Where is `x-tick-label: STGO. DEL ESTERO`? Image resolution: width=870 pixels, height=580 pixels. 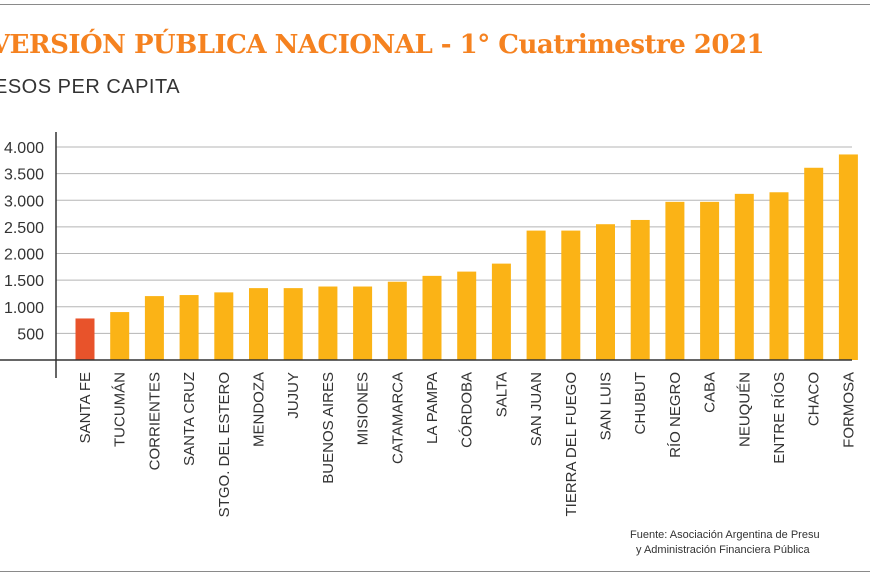 x-tick-label: STGO. DEL ESTERO is located at coordinates (224, 444).